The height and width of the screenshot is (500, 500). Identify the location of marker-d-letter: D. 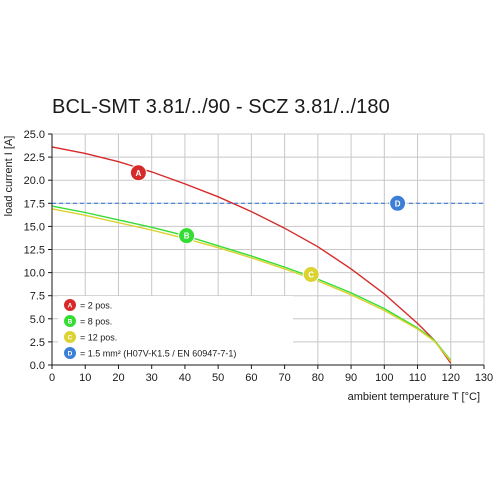
(398, 203).